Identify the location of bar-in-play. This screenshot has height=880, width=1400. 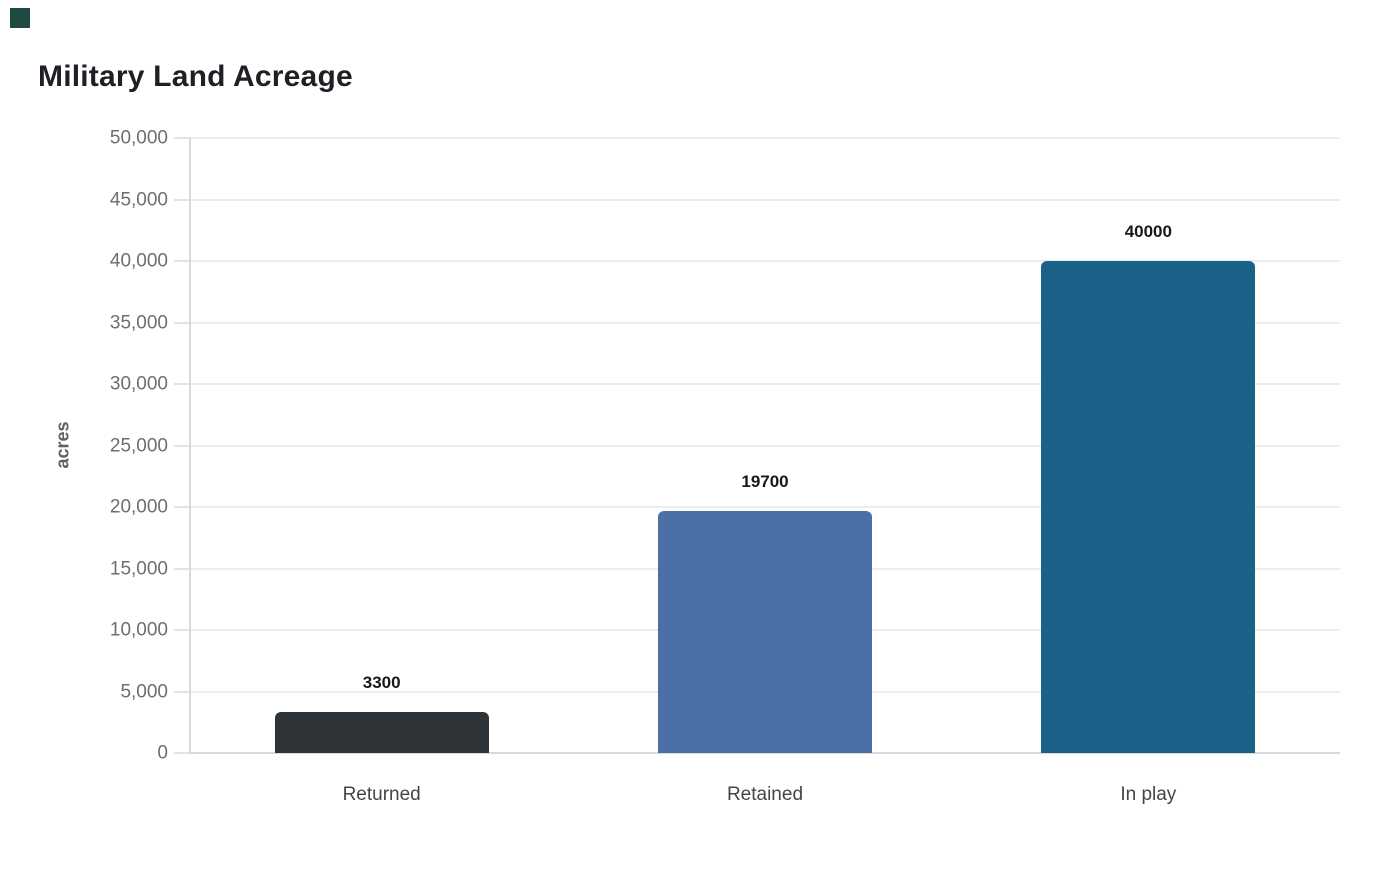
(1148, 507).